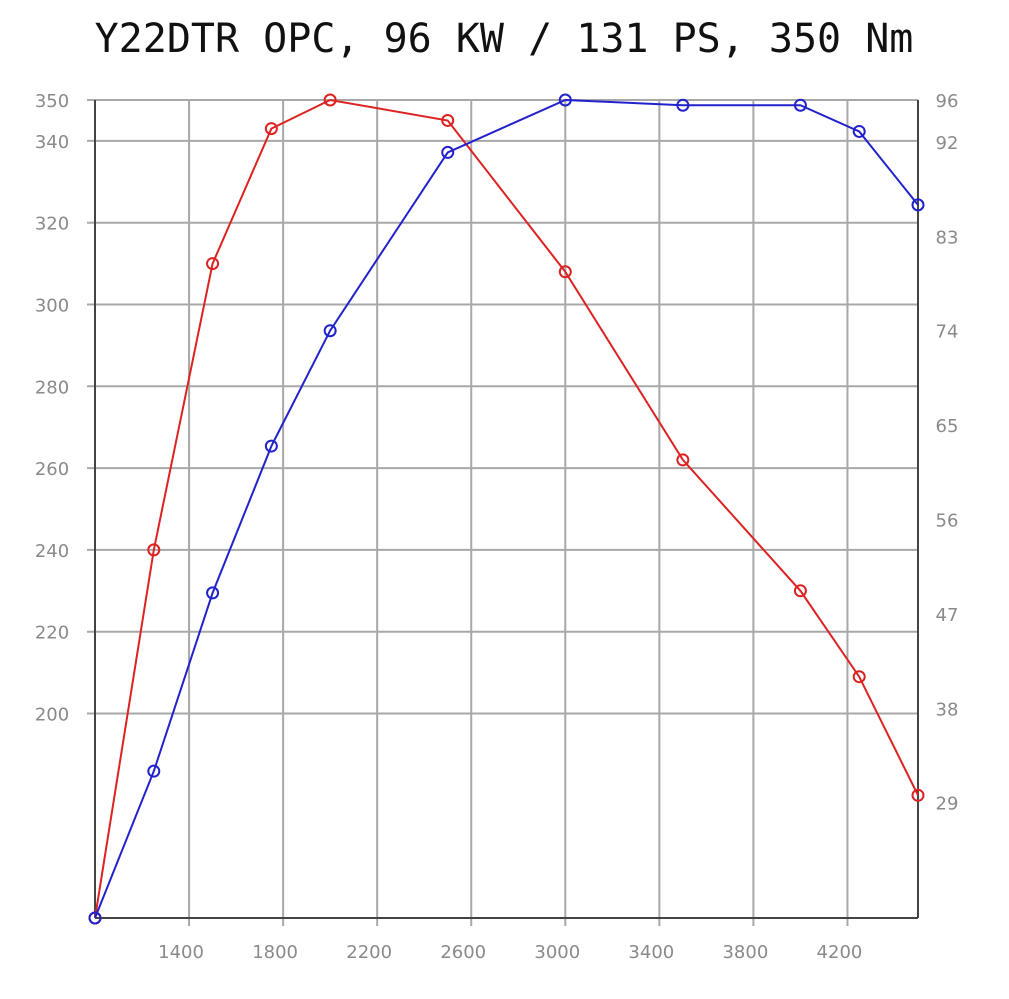 This screenshot has height=999, width=1009. Describe the element at coordinates (52, 306) in the screenshot. I see `left-tick-label: 300` at that location.